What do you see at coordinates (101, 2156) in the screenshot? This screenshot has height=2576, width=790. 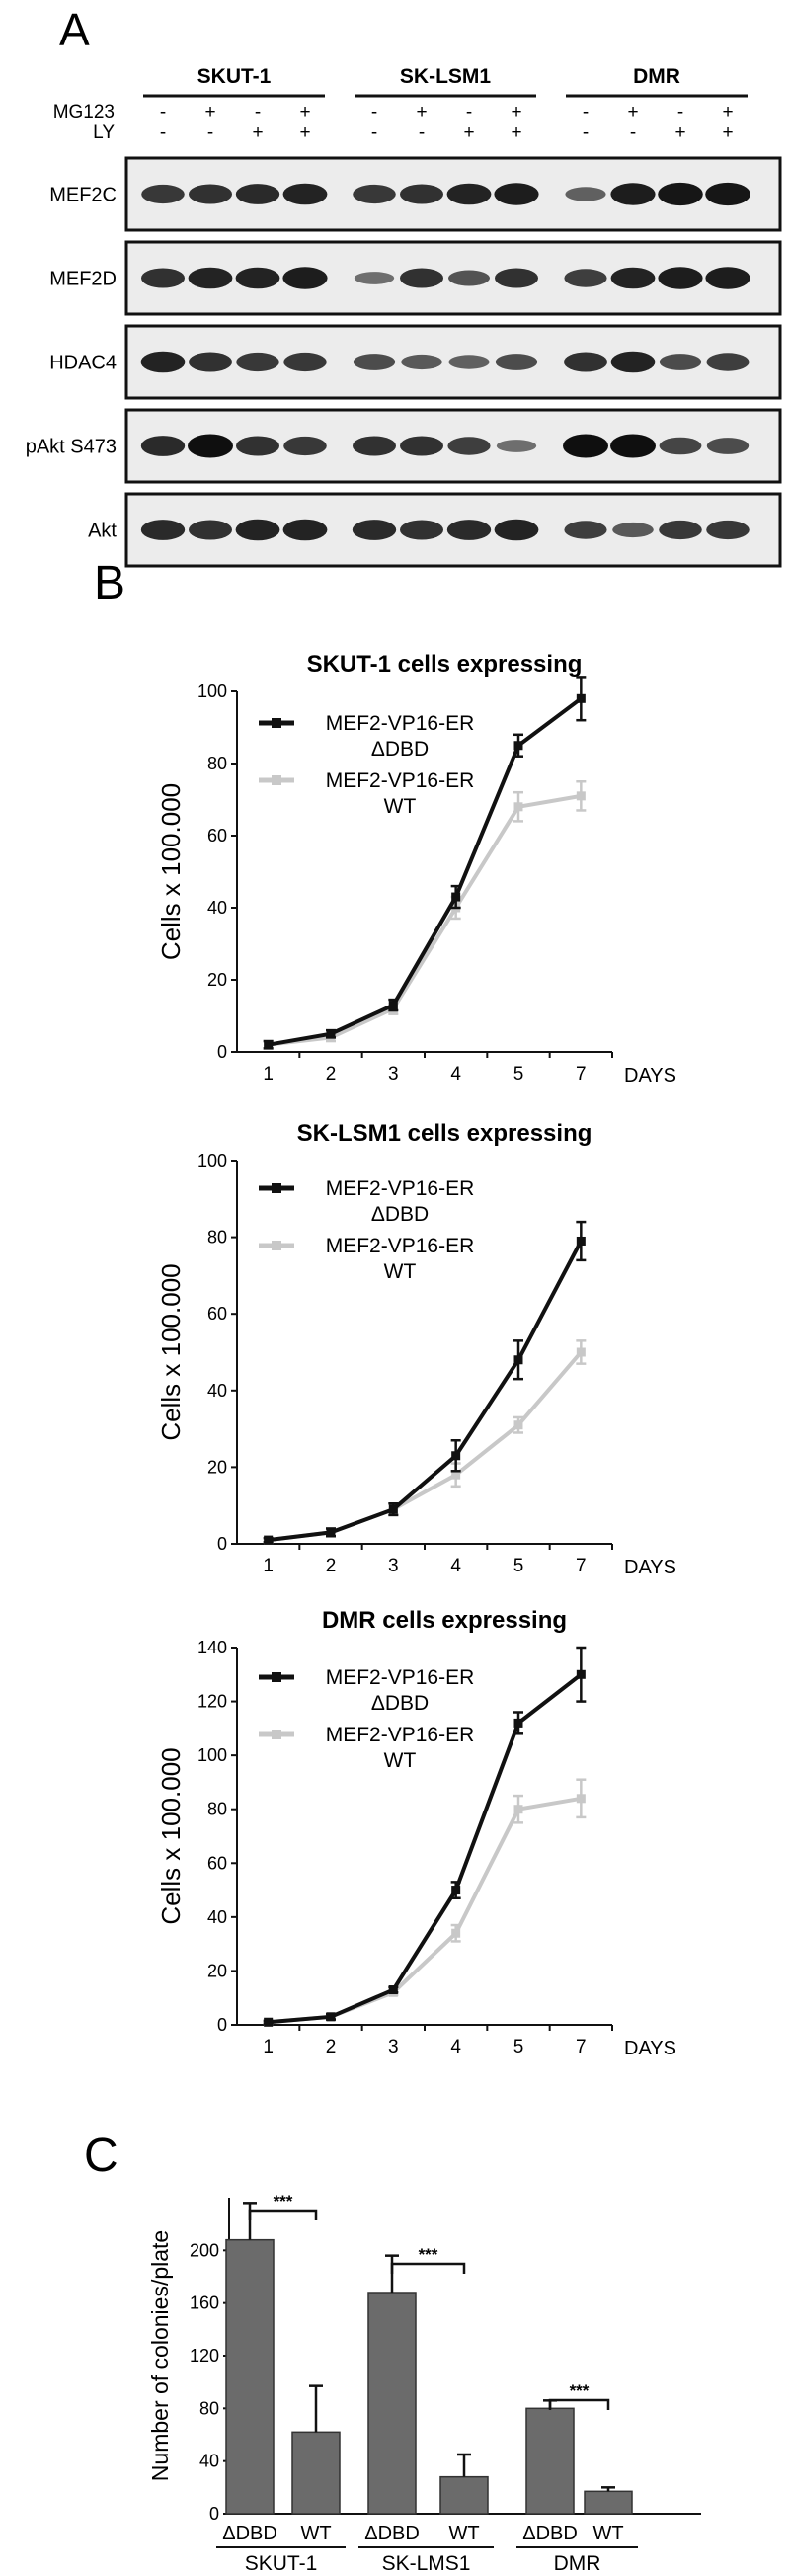 I see `panel-c-label: C` at bounding box center [101, 2156].